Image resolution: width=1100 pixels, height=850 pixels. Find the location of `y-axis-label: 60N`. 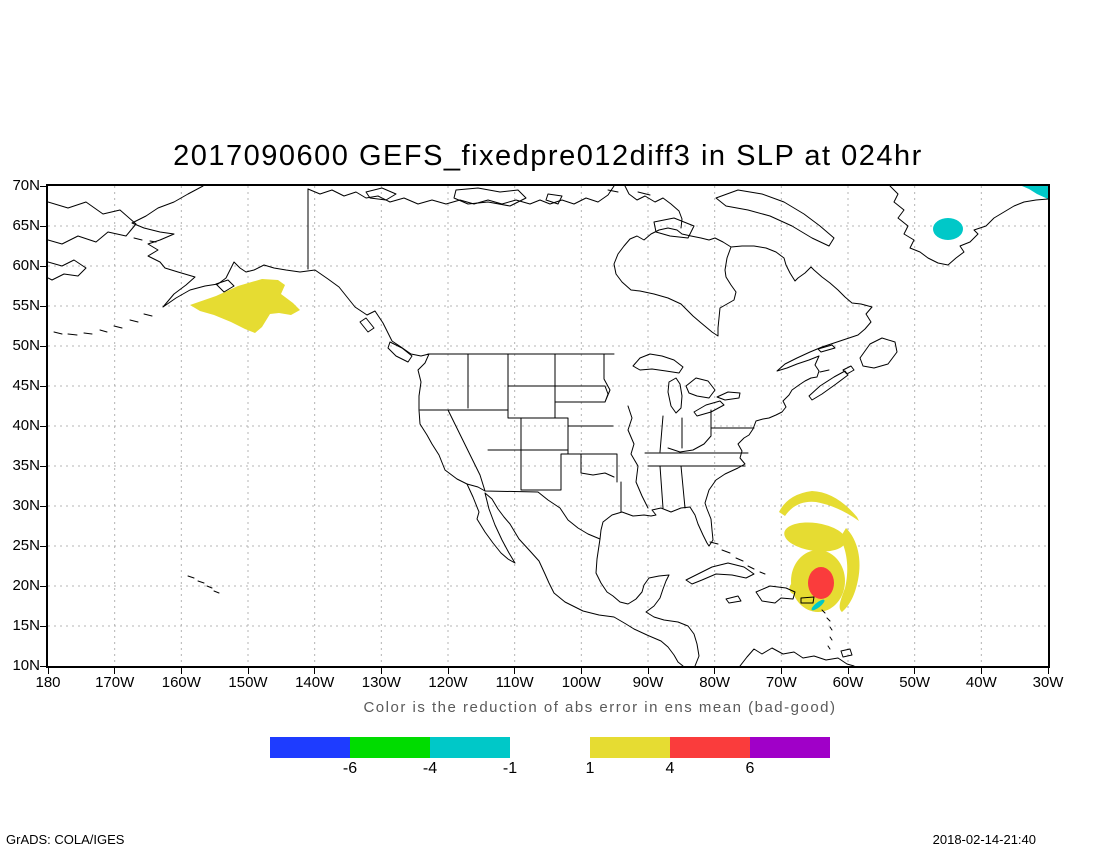

y-axis-label: 60N is located at coordinates (26, 265).